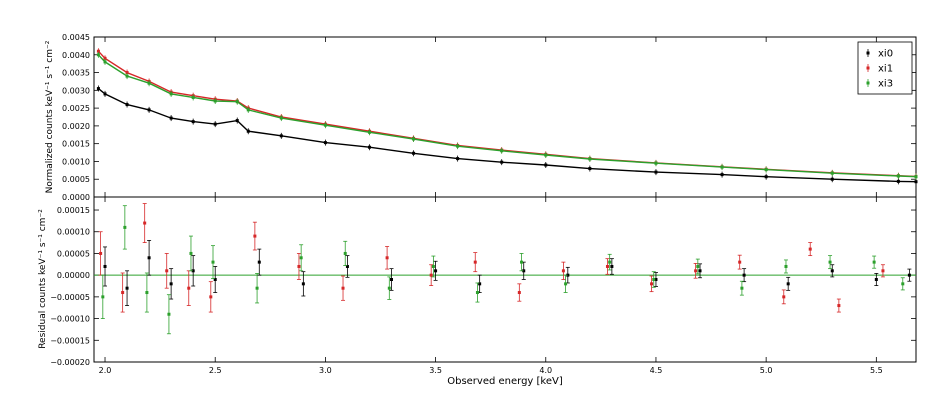 The image size is (925, 400). What do you see at coordinates (76, 144) in the screenshot?
I see `top-y-tick-label: 0.0015` at bounding box center [76, 144].